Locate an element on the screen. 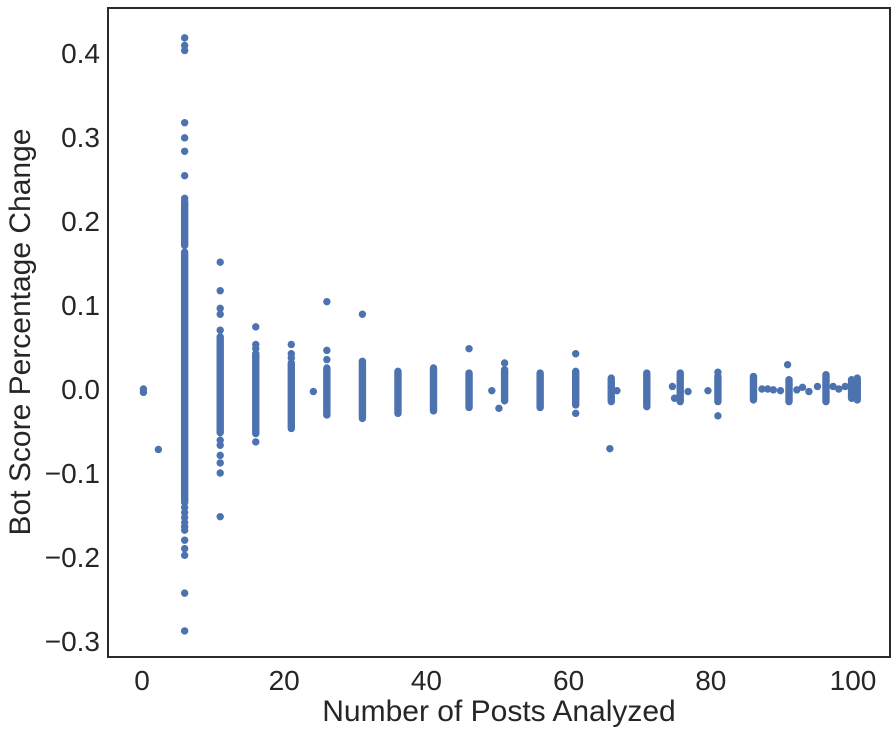  x-tick-label: 80 is located at coordinates (710, 680).